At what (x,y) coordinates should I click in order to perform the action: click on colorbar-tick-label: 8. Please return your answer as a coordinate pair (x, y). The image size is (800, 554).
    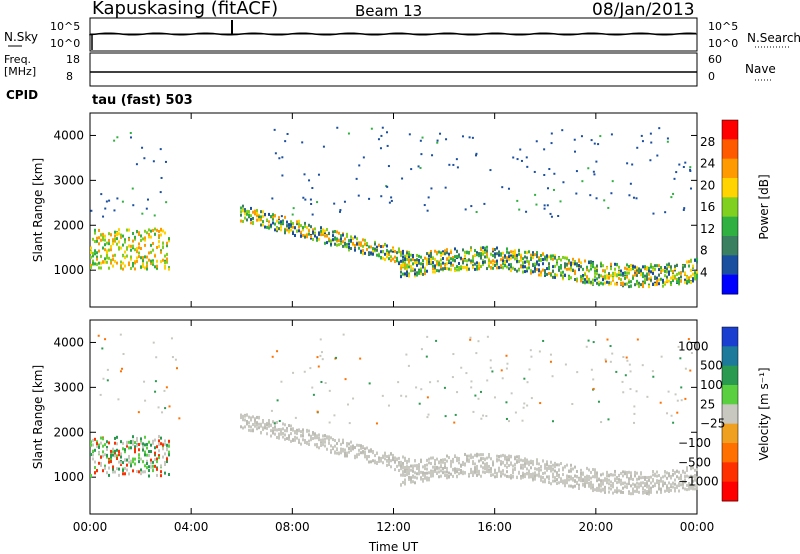
    Looking at the image, I should click on (704, 251).